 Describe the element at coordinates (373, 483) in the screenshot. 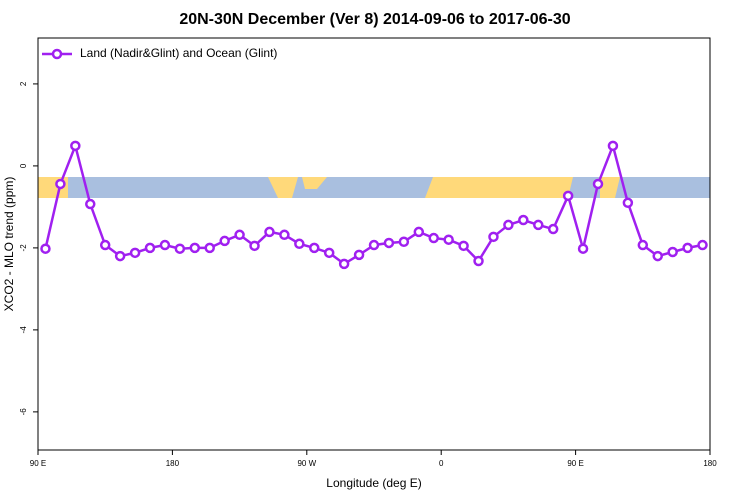

I see `x-axis-title: Longitude (deg E)` at that location.